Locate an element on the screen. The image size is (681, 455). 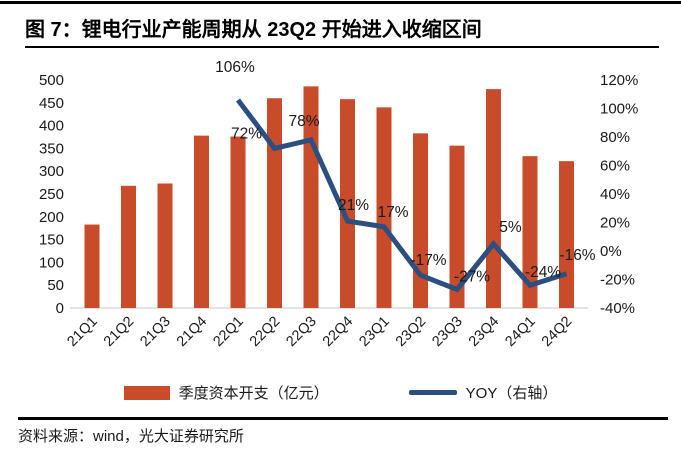
yoy-data-label: 5% is located at coordinates (510, 227).